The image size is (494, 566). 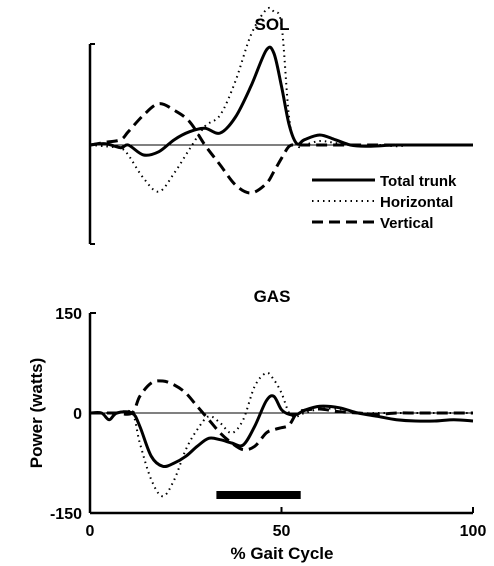 What do you see at coordinates (90, 531) in the screenshot?
I see `x-tick-label-0: 0` at bounding box center [90, 531].